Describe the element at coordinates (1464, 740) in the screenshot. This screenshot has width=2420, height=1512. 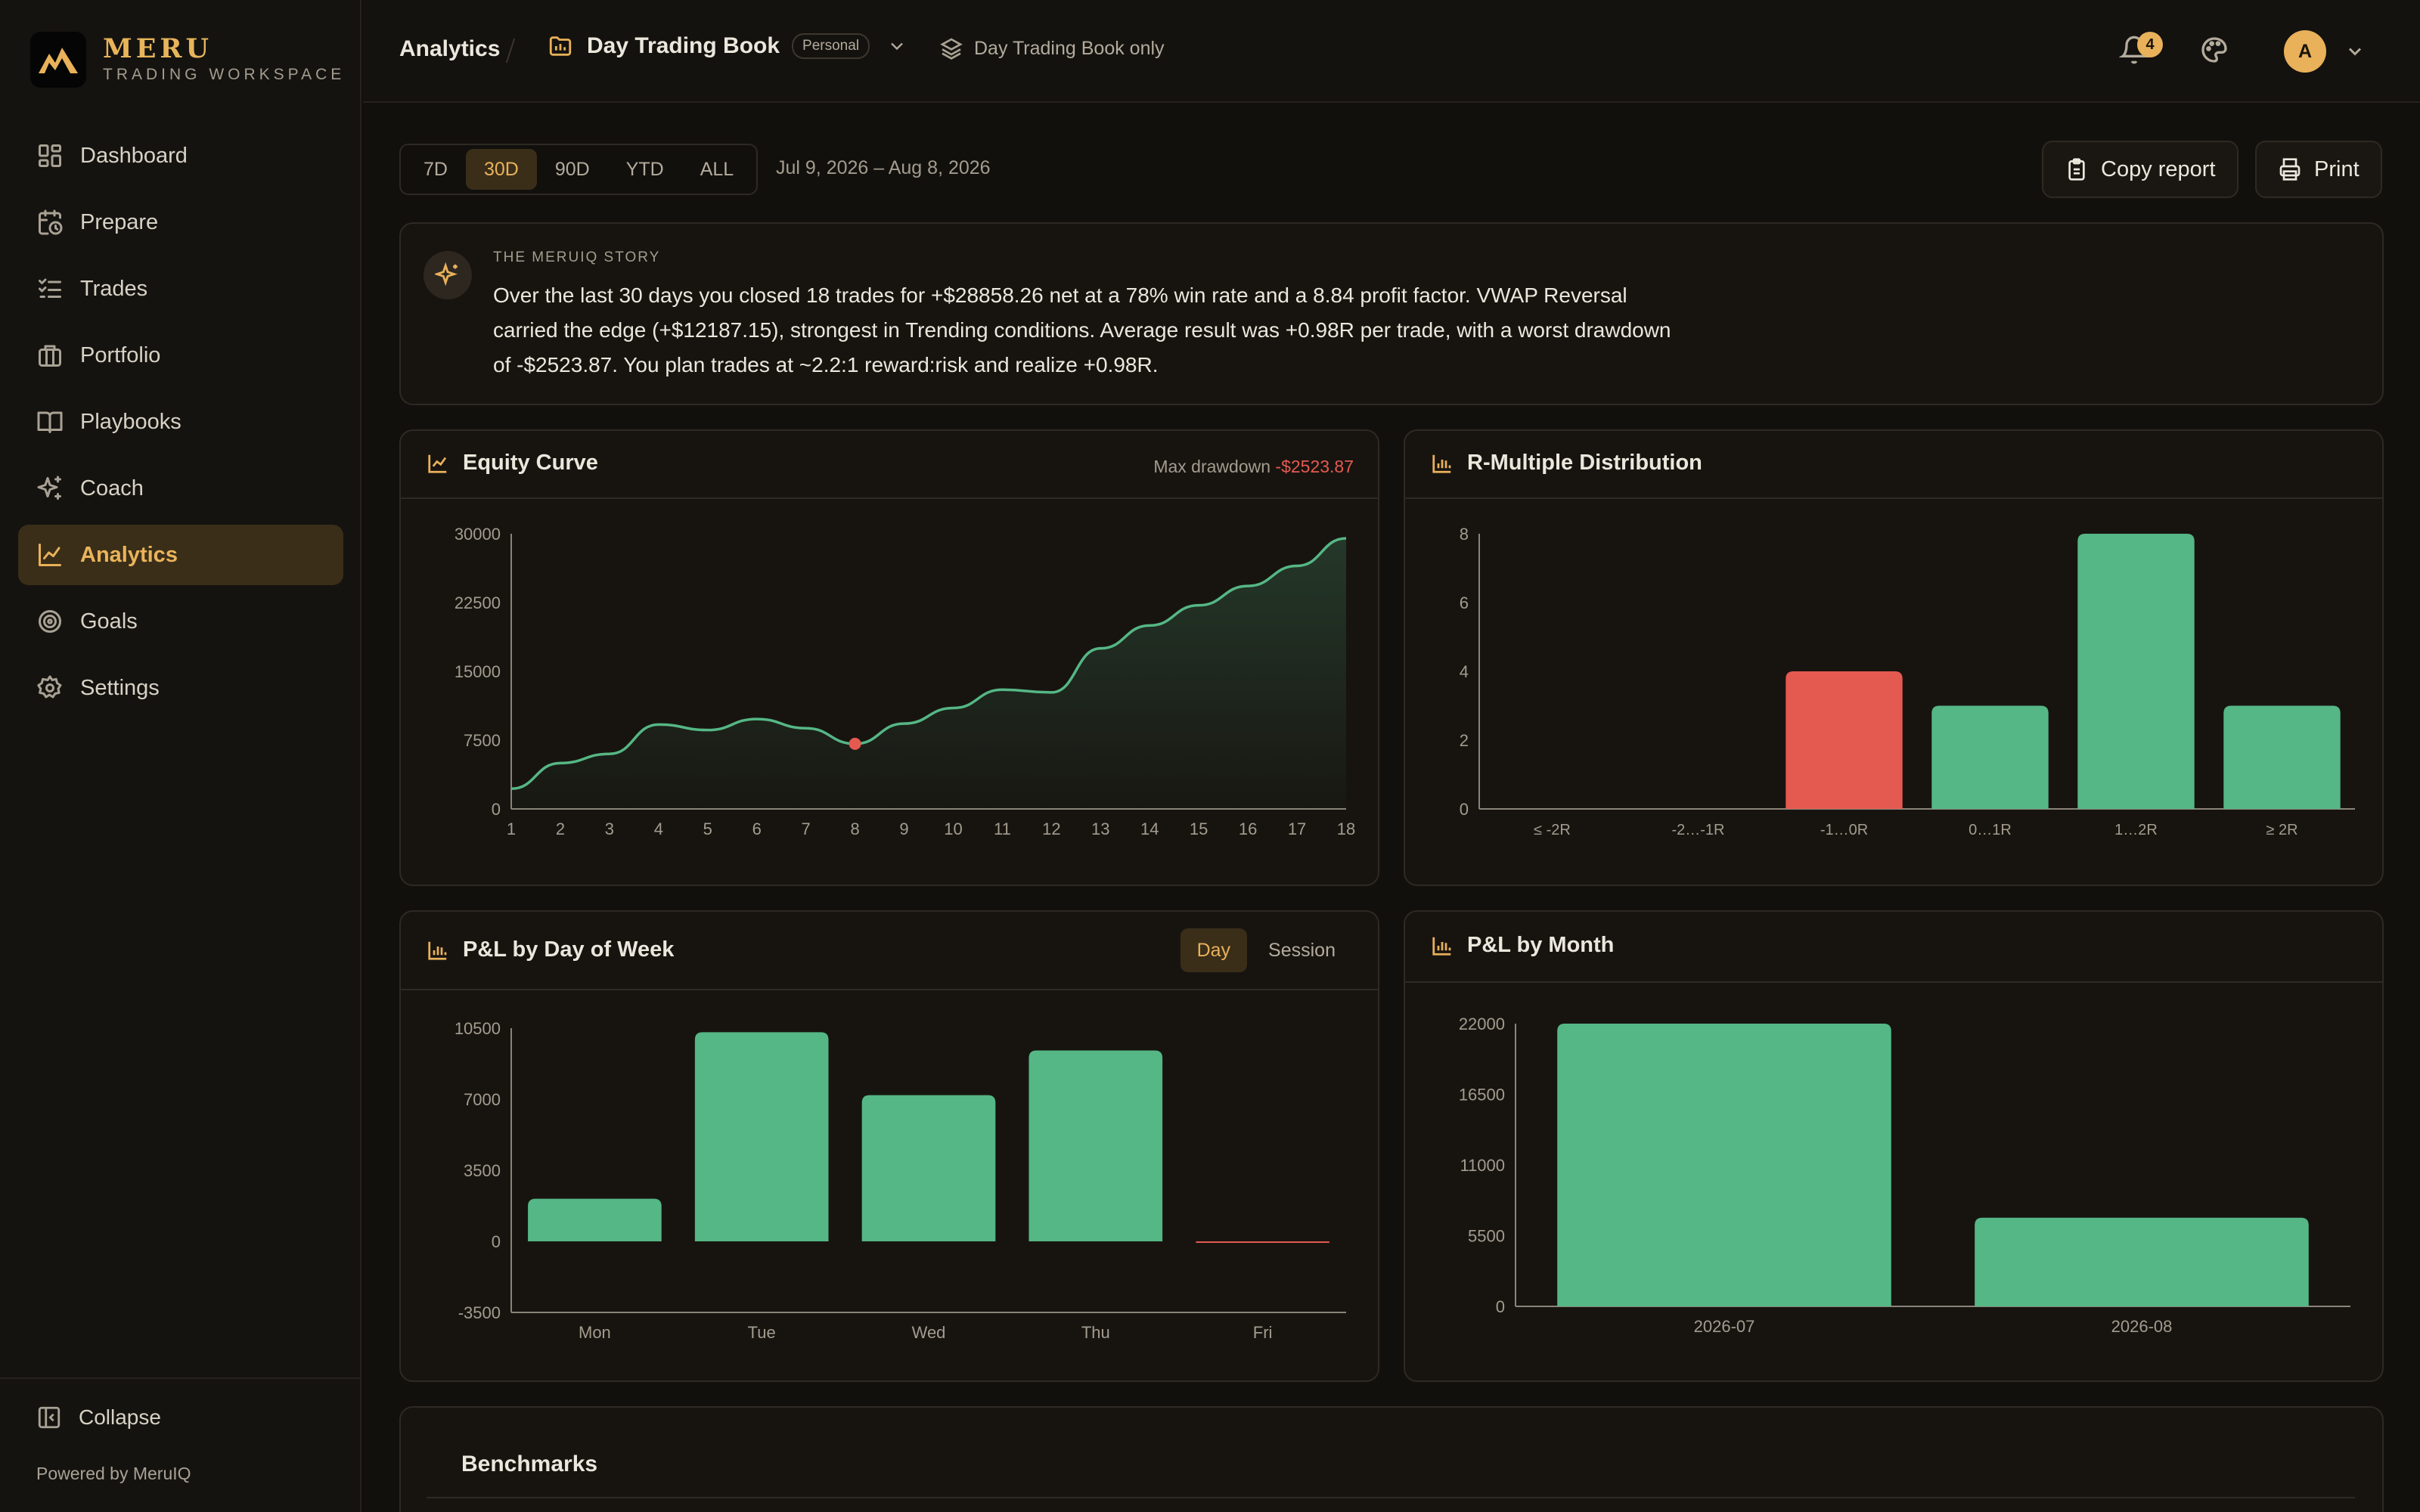
I see `y-tick-label: 2` at that location.